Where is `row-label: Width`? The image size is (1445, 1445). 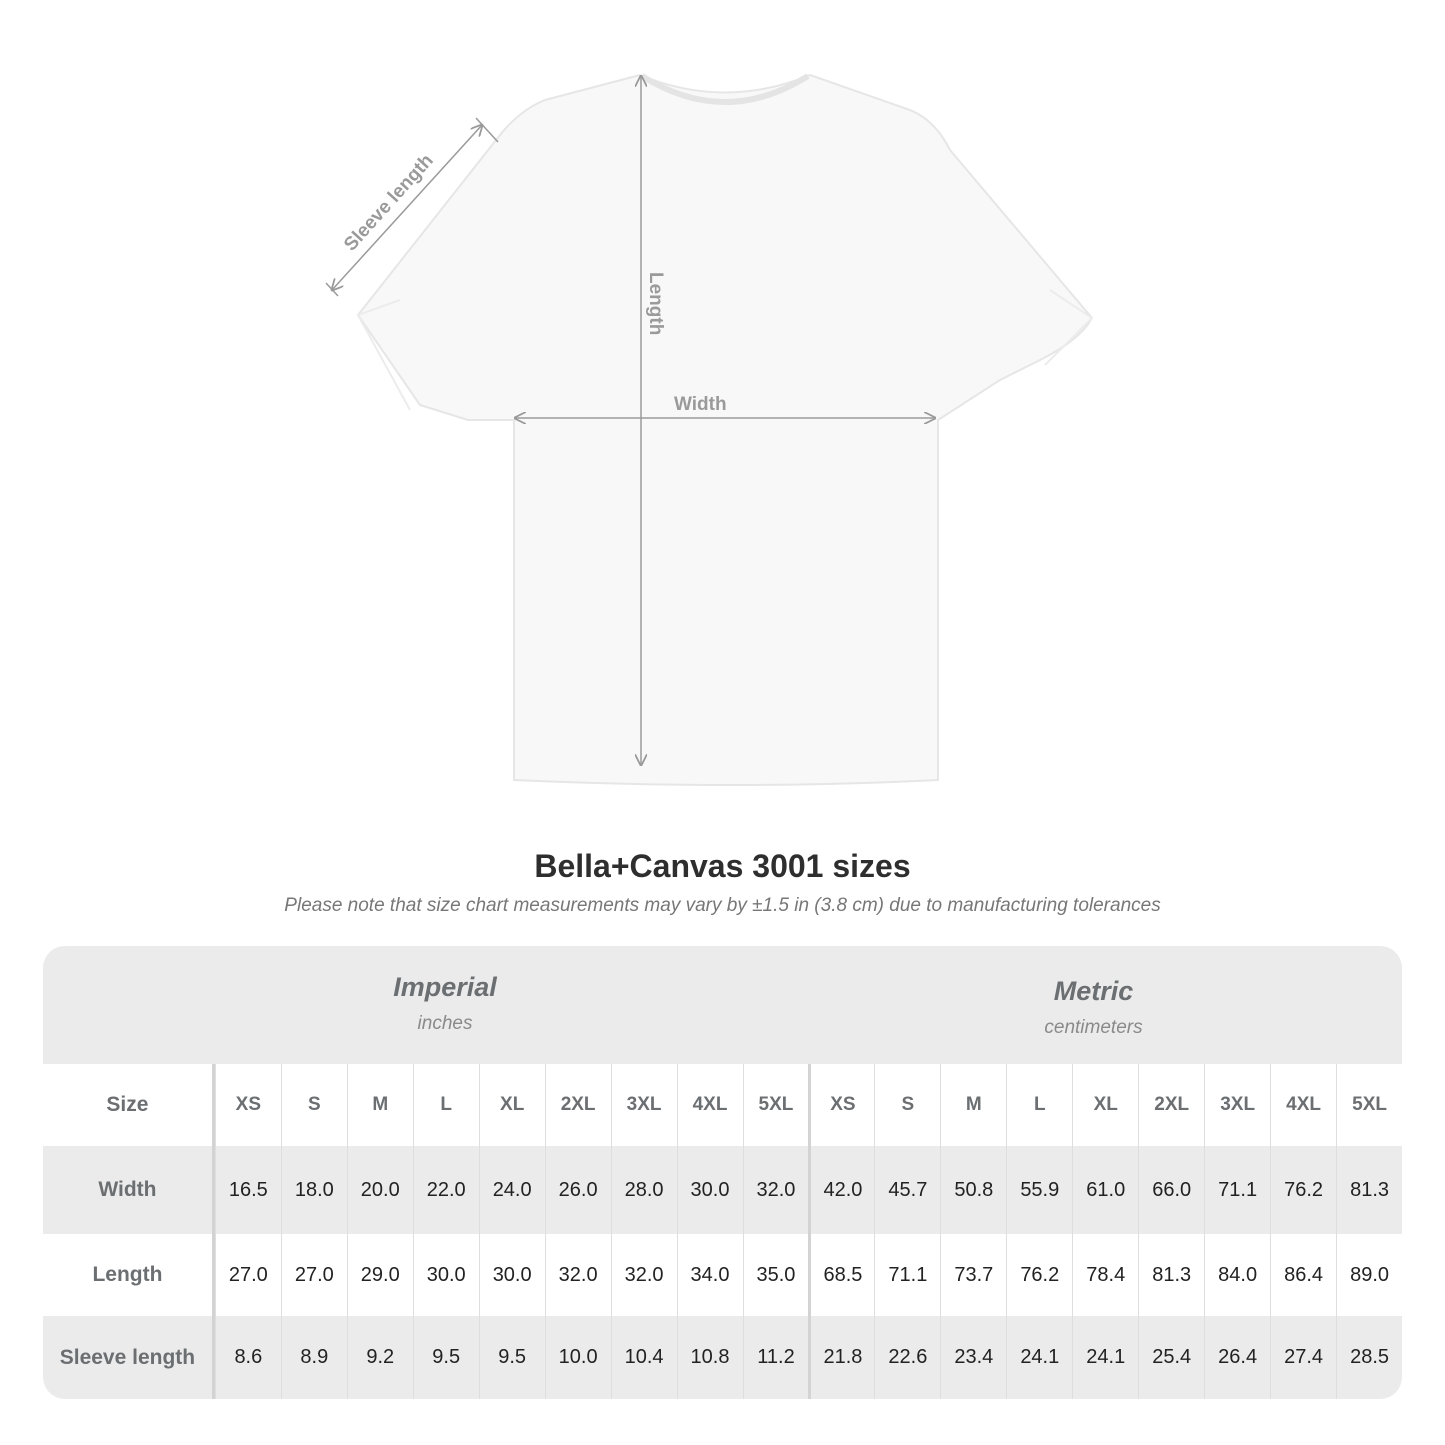 row-label: Width is located at coordinates (129, 1190).